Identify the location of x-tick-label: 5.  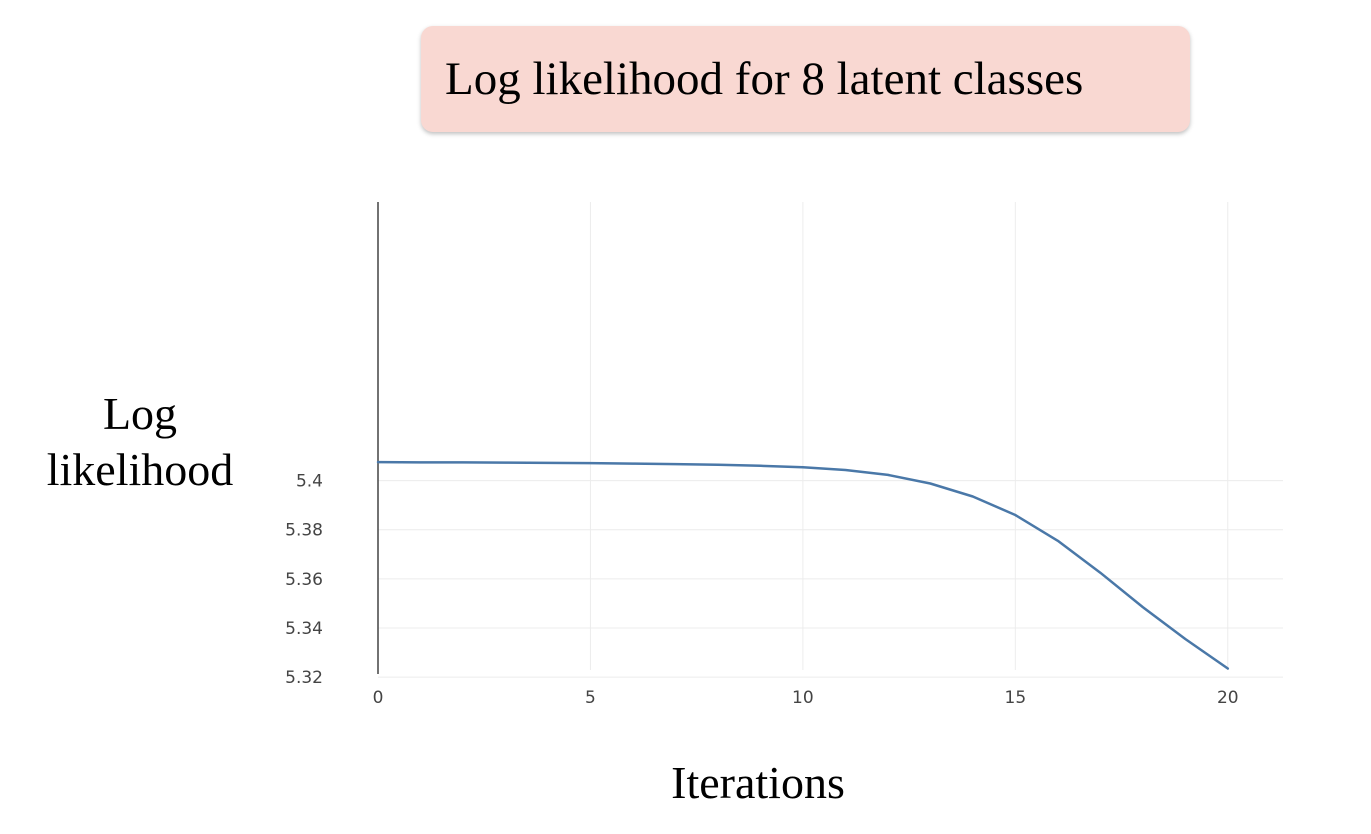
(590, 698).